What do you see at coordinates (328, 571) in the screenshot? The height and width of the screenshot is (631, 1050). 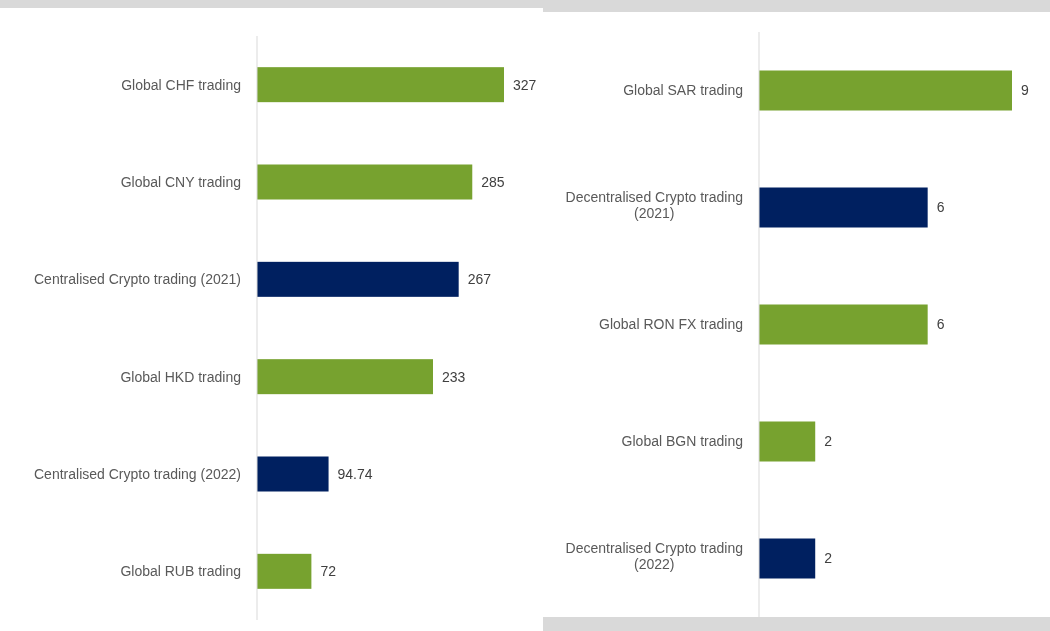 I see `data-label: 72` at bounding box center [328, 571].